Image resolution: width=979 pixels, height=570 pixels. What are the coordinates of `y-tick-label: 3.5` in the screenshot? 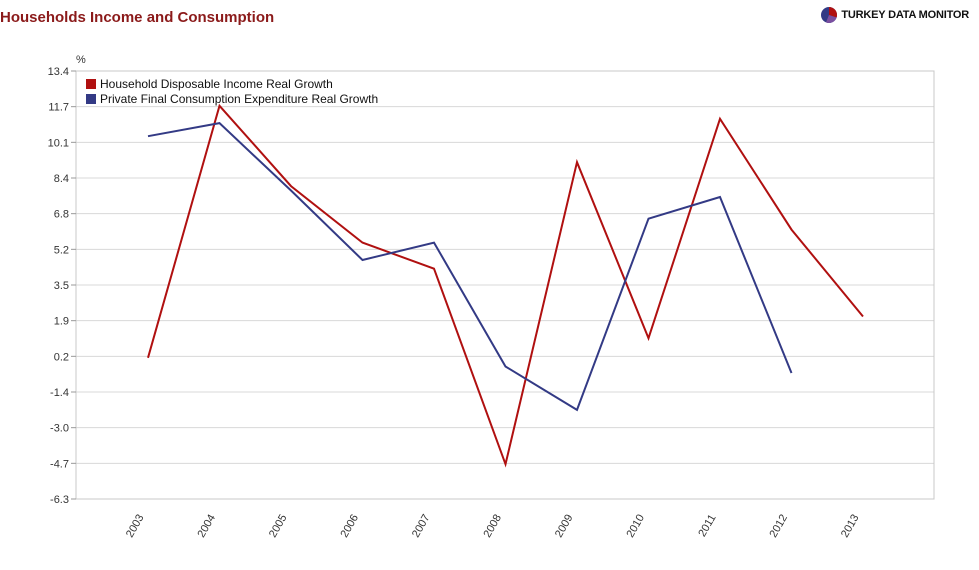 It's located at (61, 286).